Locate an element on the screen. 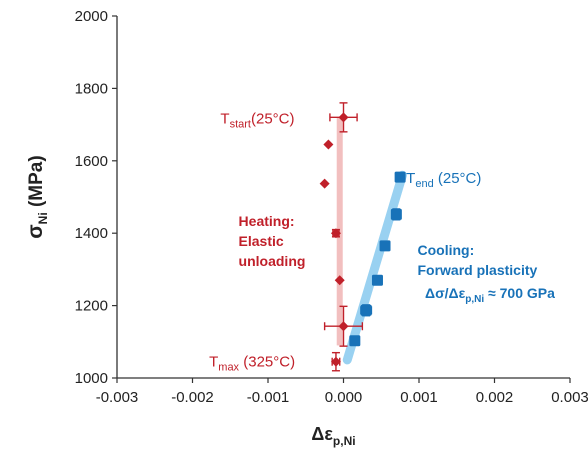 Image resolution: width=588 pixels, height=452 pixels. x-tick-label: -0.003 is located at coordinates (117, 397).